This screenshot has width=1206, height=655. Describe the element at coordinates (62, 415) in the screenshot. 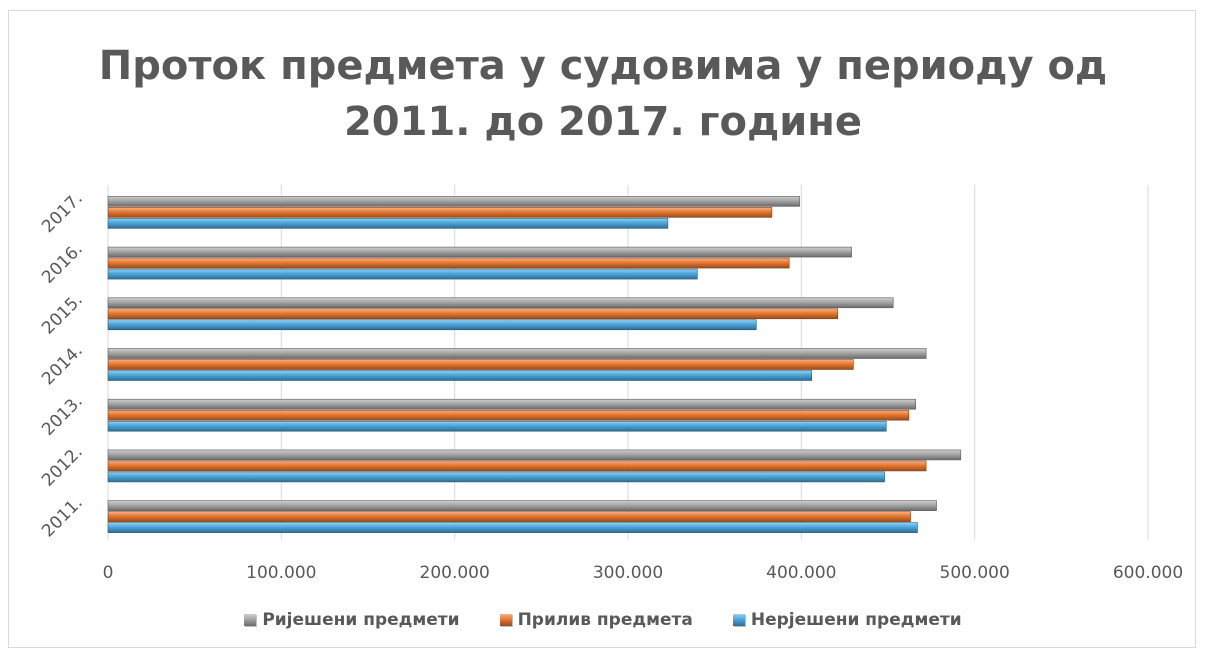

I see `y-tick-label-2013: 2013.` at that location.